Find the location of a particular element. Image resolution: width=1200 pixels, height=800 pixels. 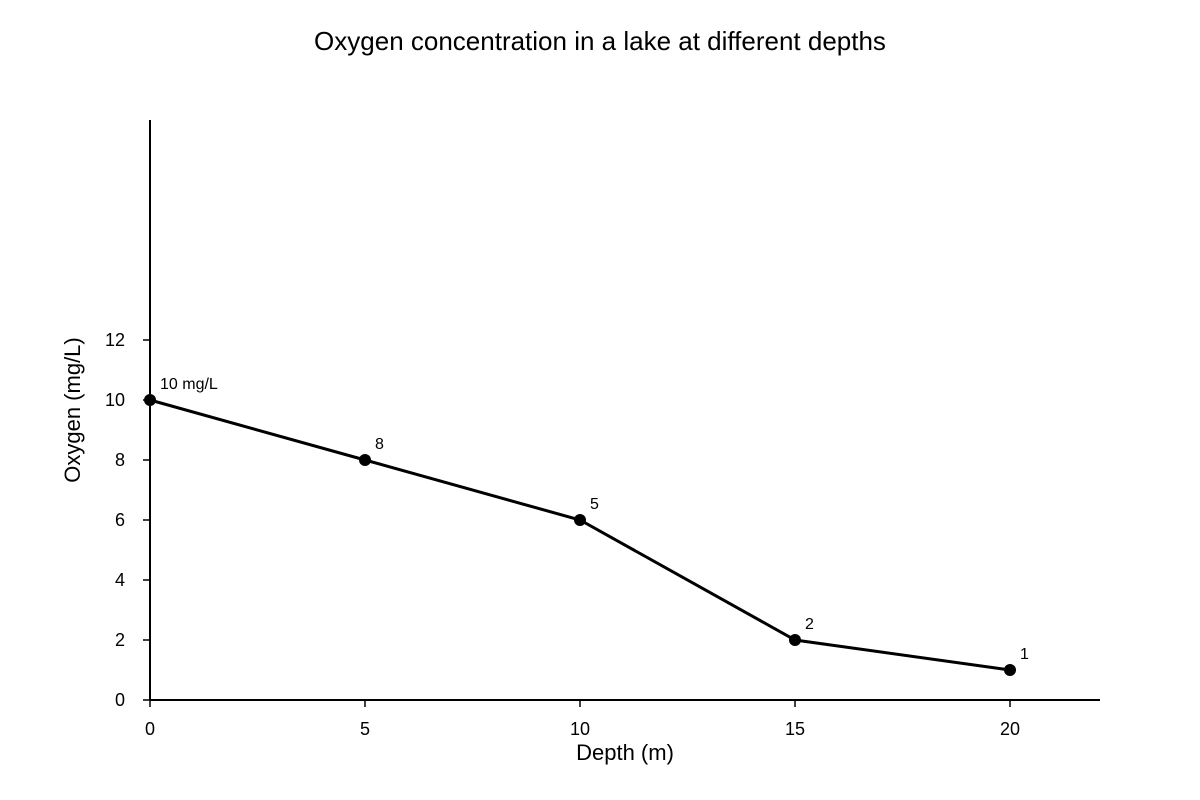

x-tick-label: 0 is located at coordinates (150, 729).